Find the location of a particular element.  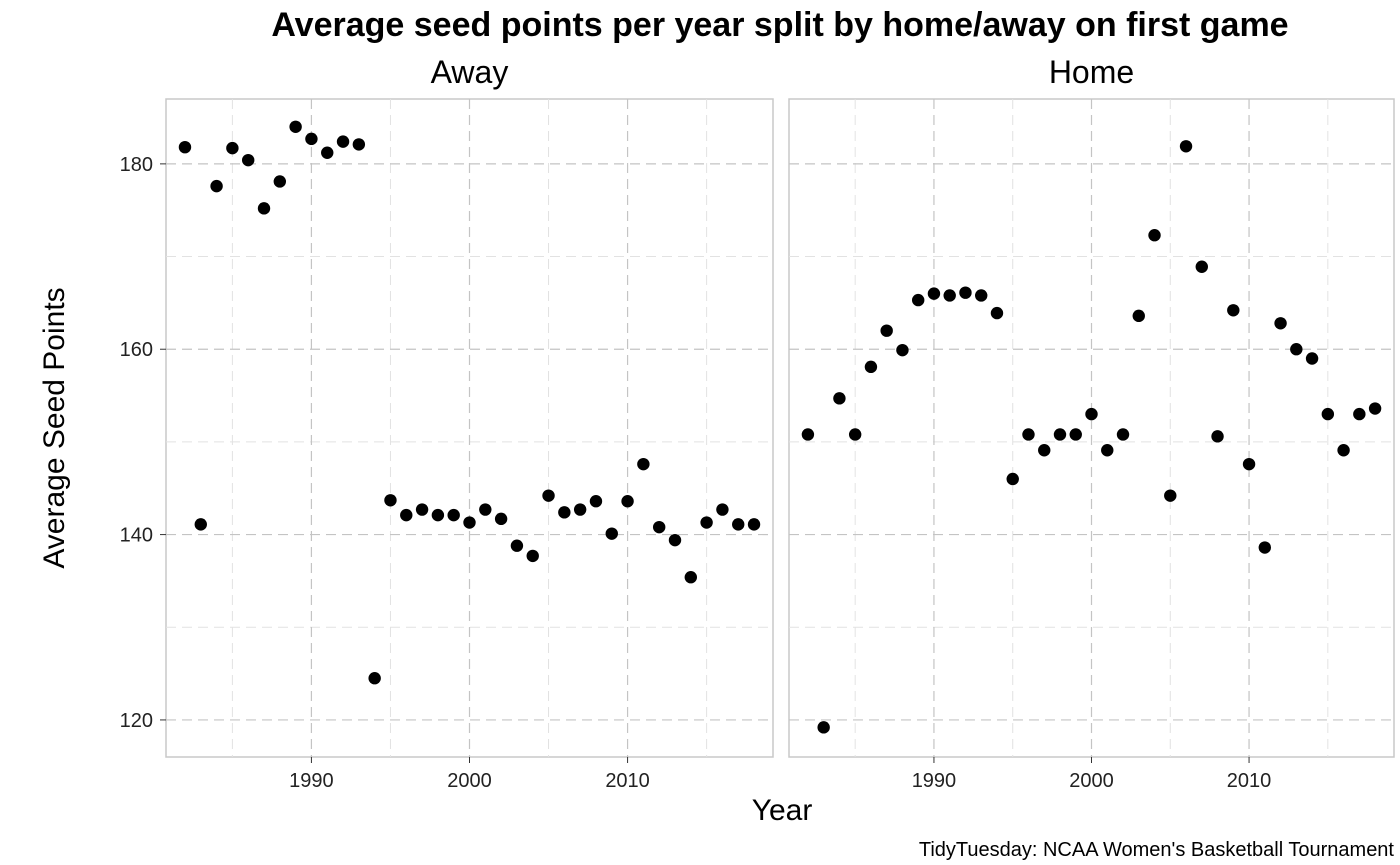

y-tick-label: 140 is located at coordinates (136, 536).